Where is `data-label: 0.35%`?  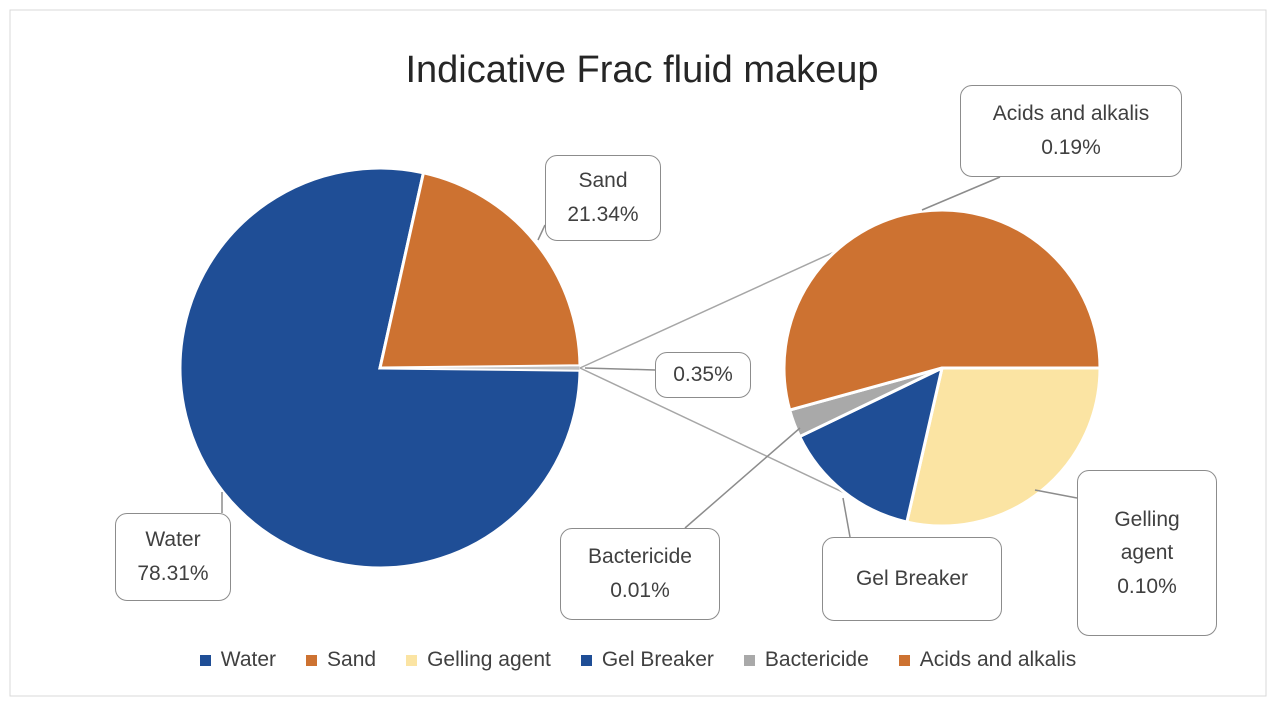
data-label: 0.35% is located at coordinates (703, 375).